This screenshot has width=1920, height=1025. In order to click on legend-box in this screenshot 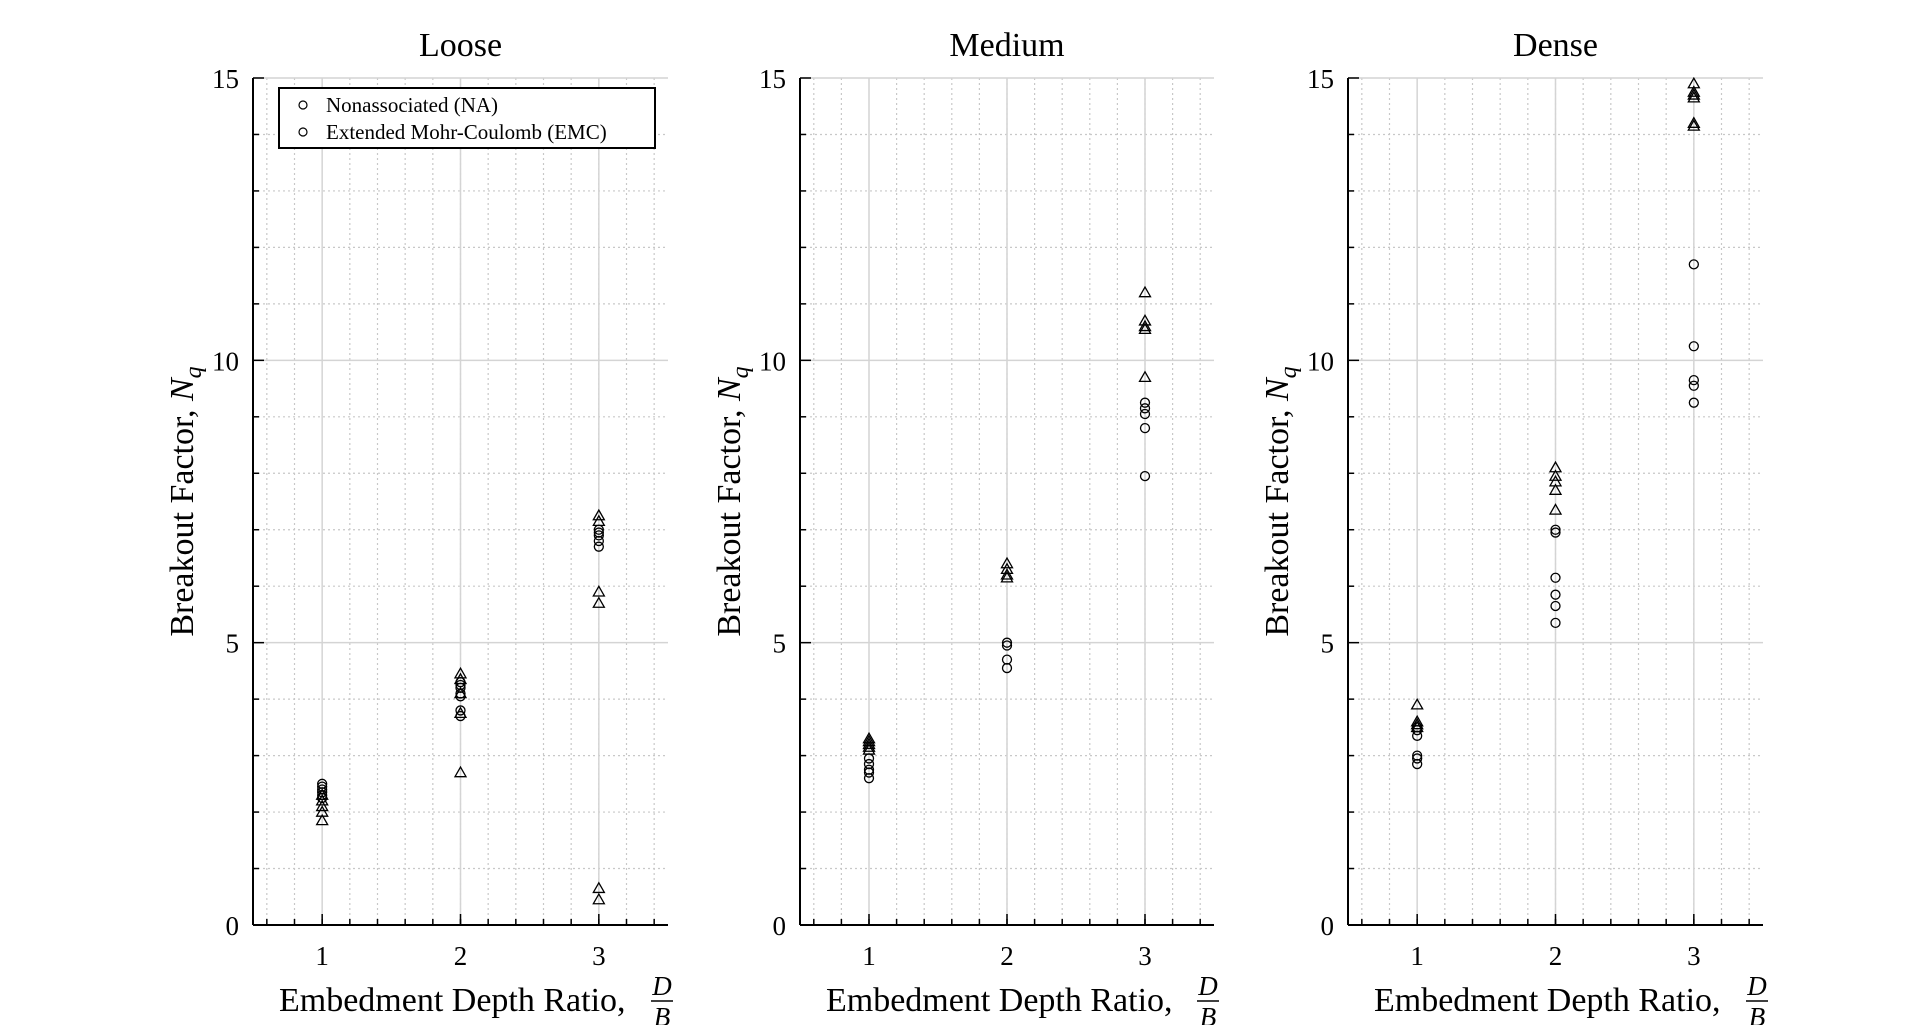, I will do `click(467, 118)`.